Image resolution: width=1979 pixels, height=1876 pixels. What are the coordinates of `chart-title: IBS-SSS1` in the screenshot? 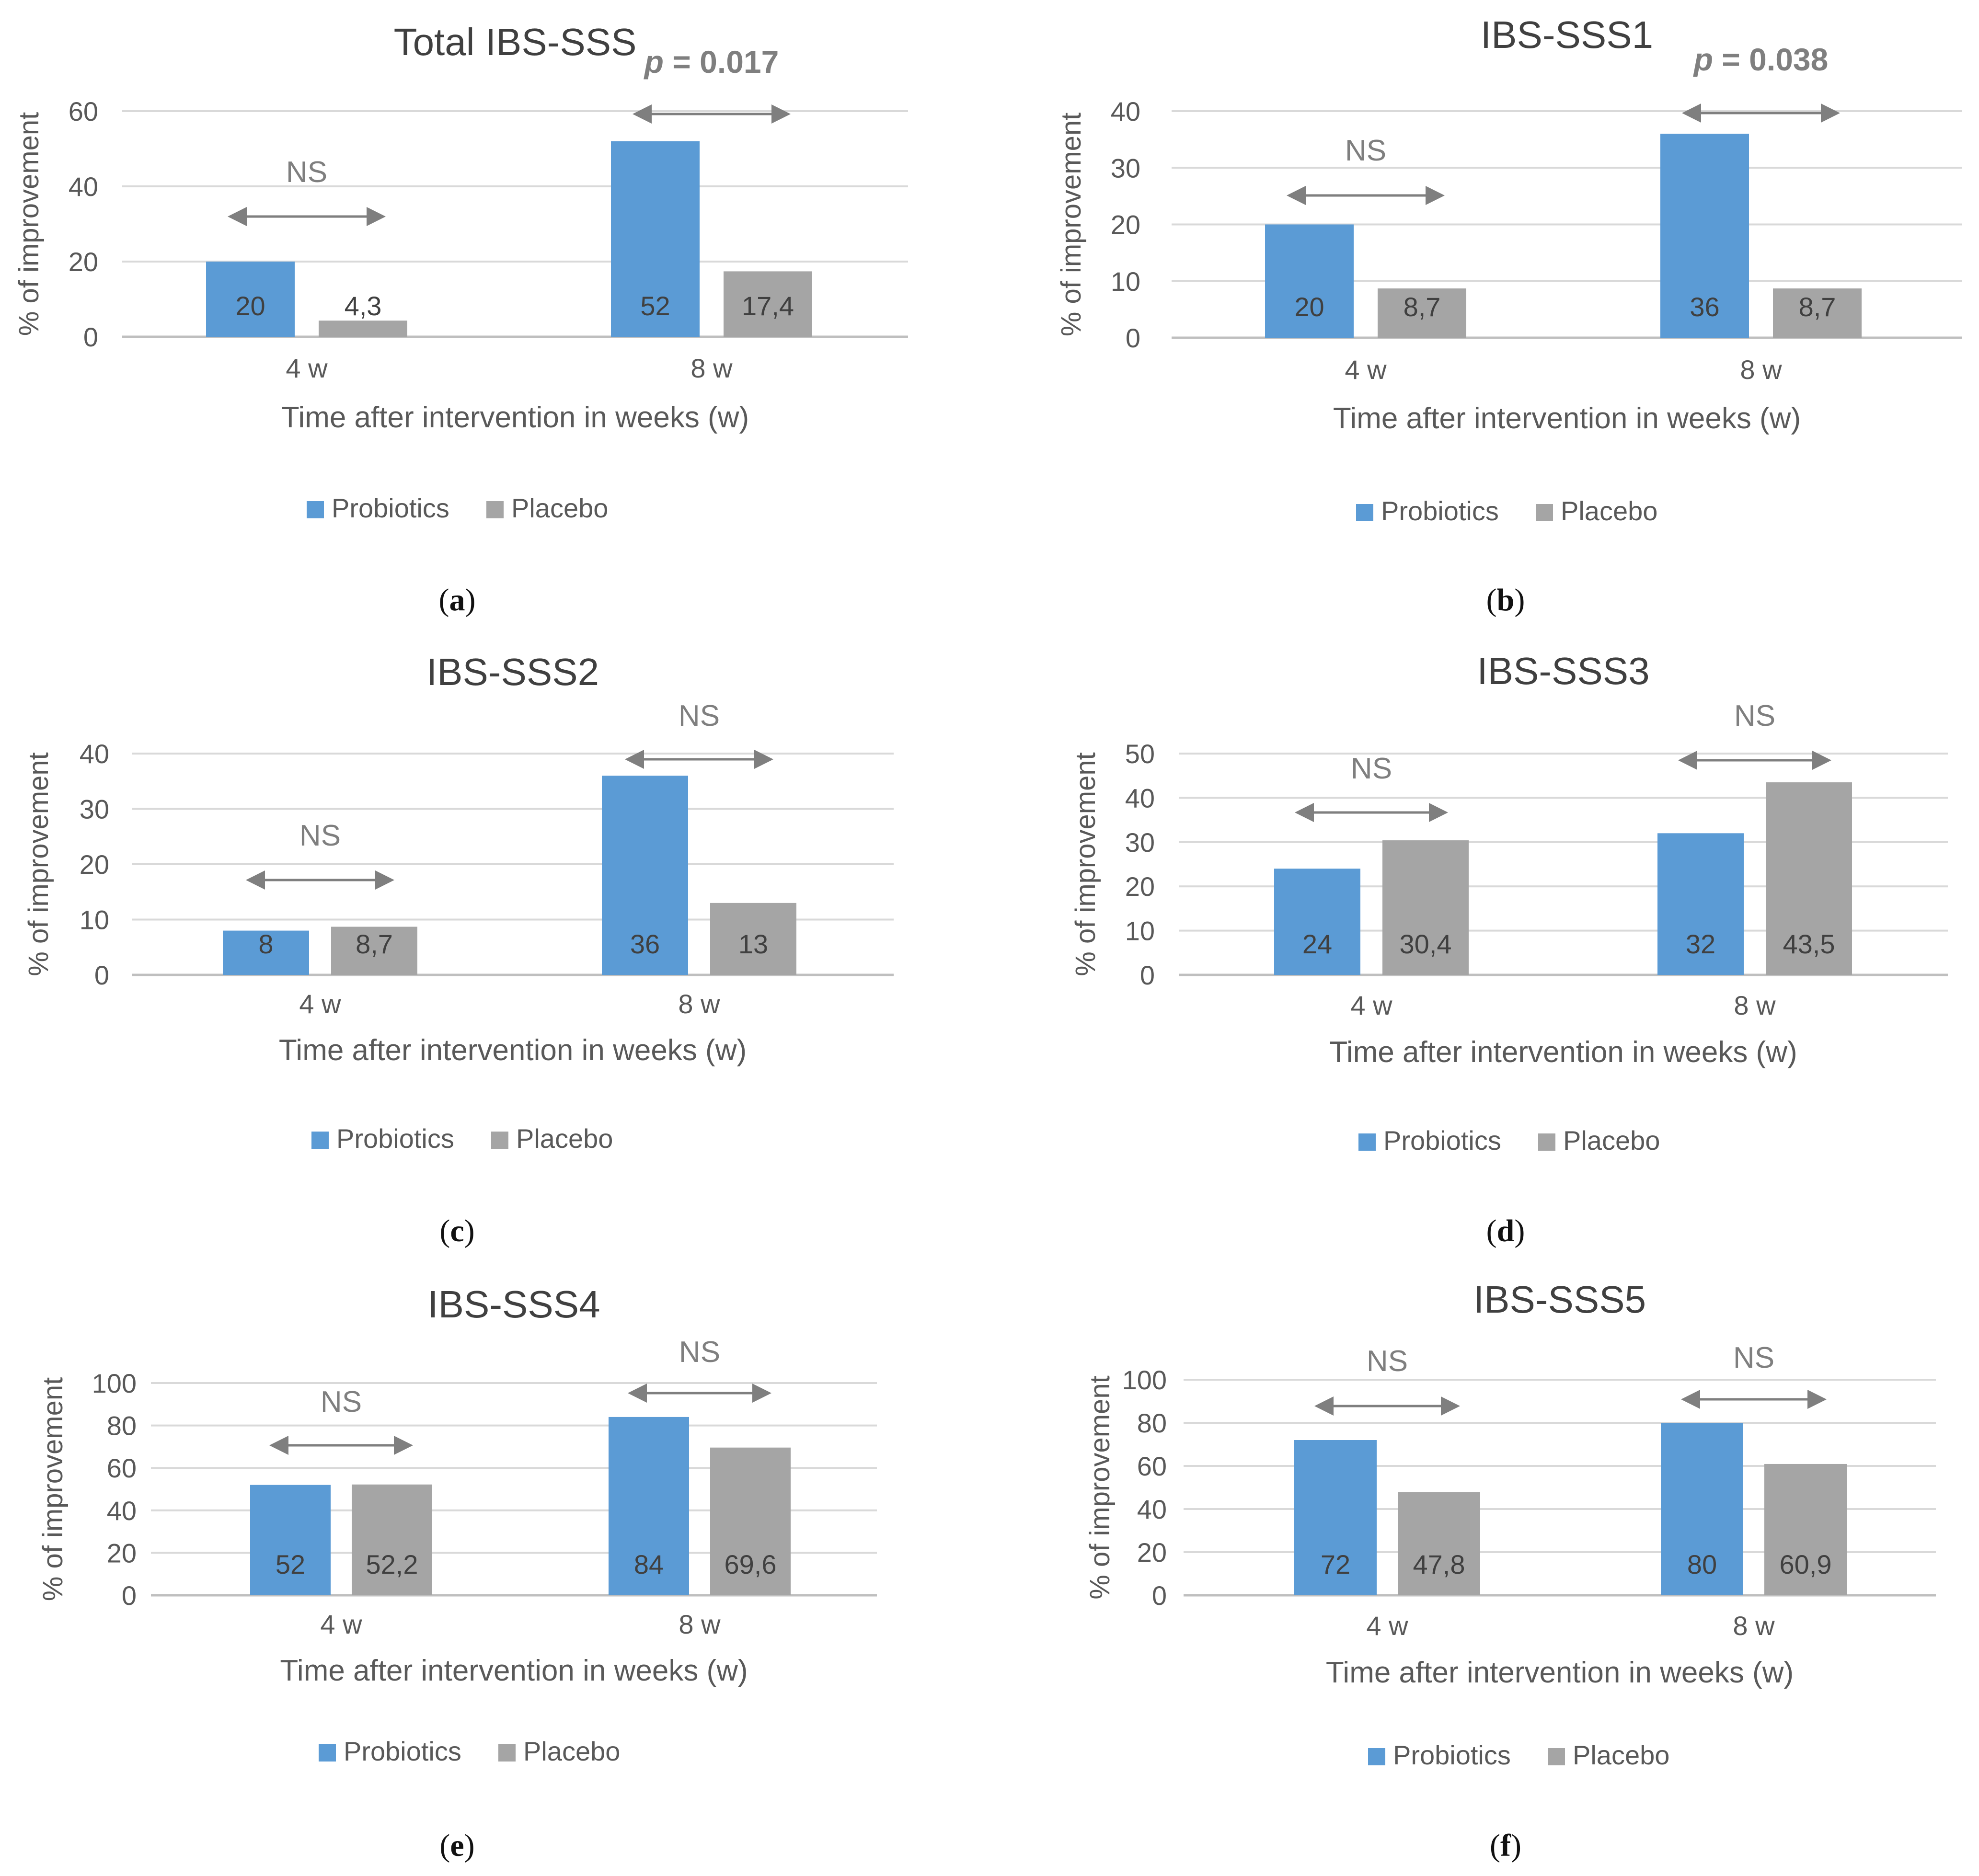 It's located at (1567, 34).